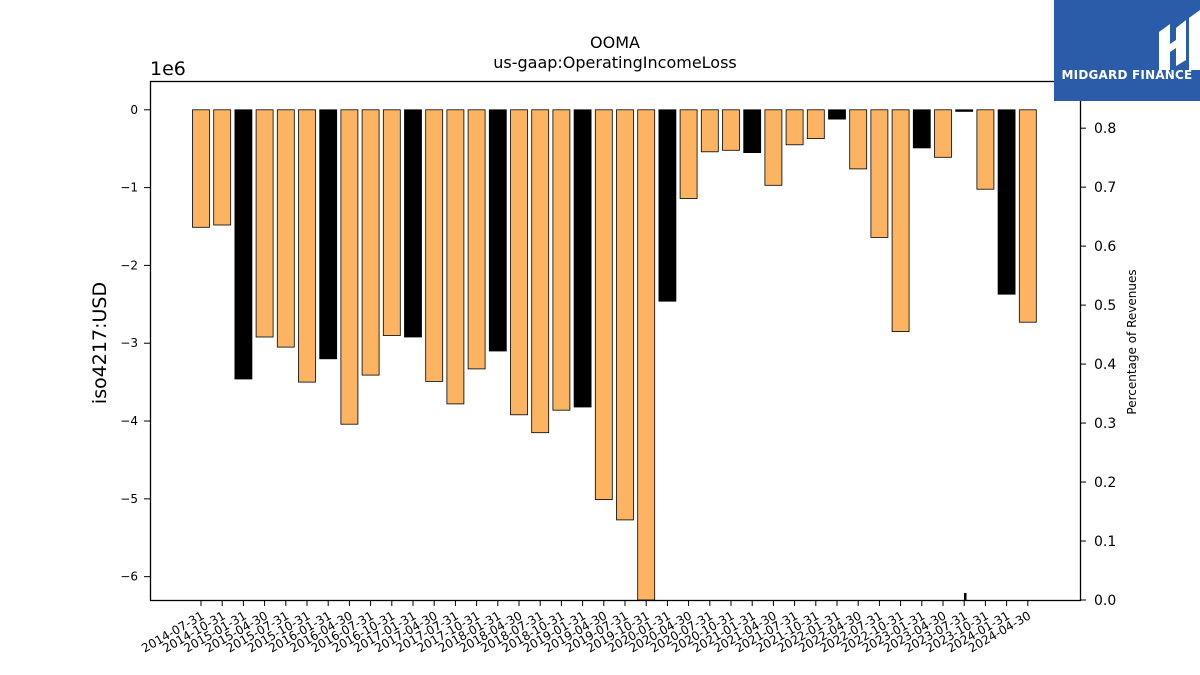 Image resolution: width=1200 pixels, height=675 pixels. Describe the element at coordinates (1127, 75) in the screenshot. I see `logo-text: MIDGARD FINANCE` at that location.